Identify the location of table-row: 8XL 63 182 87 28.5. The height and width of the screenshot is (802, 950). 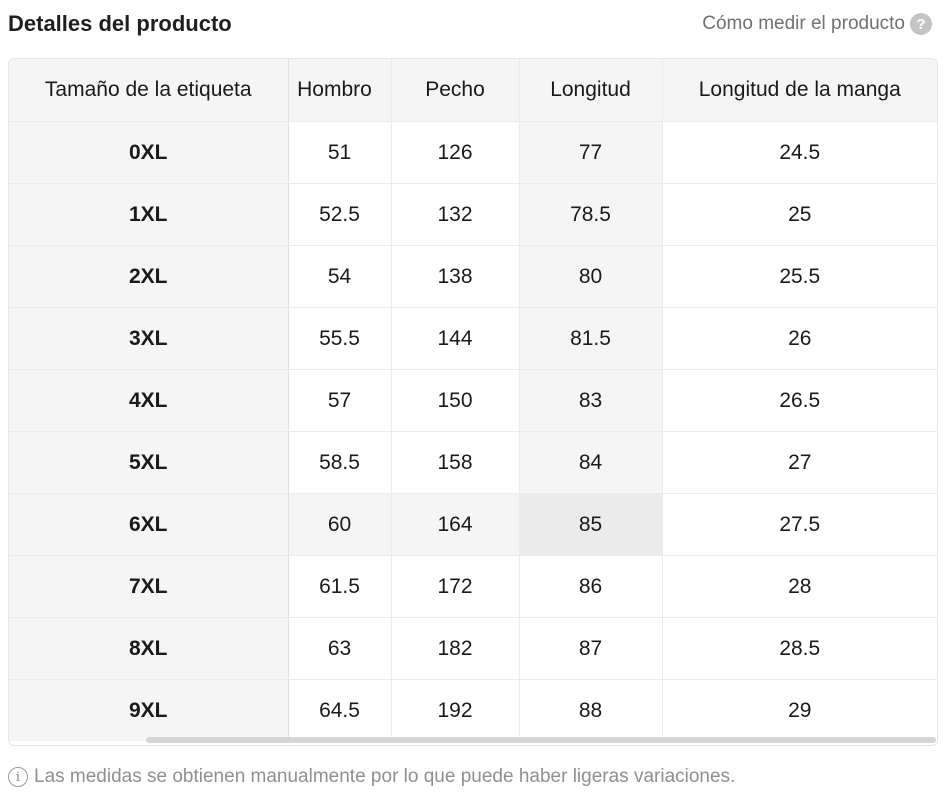
(473, 648).